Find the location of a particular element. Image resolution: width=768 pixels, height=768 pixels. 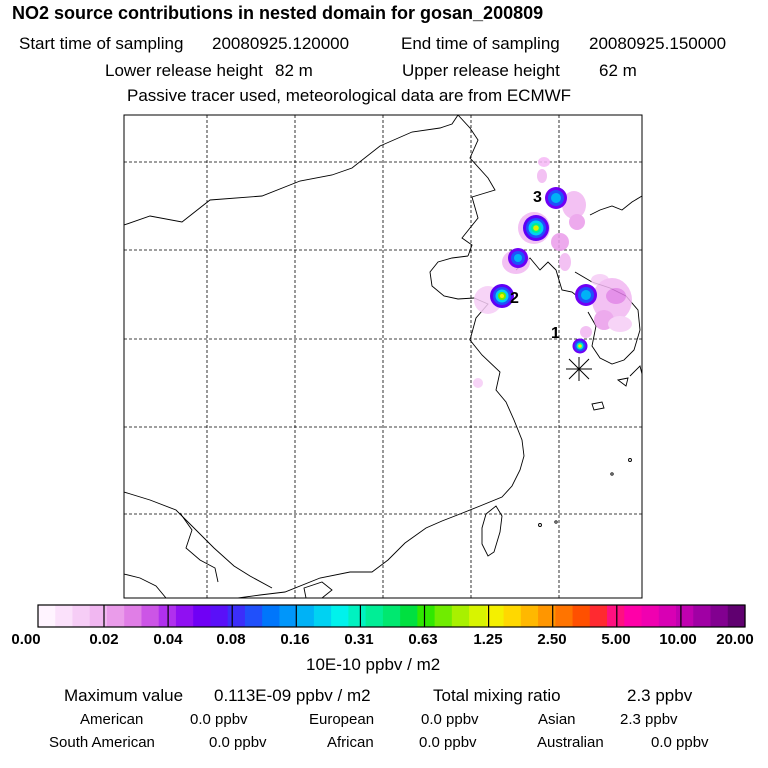

total-mixing-label: Total mixing ratio is located at coordinates (497, 695).